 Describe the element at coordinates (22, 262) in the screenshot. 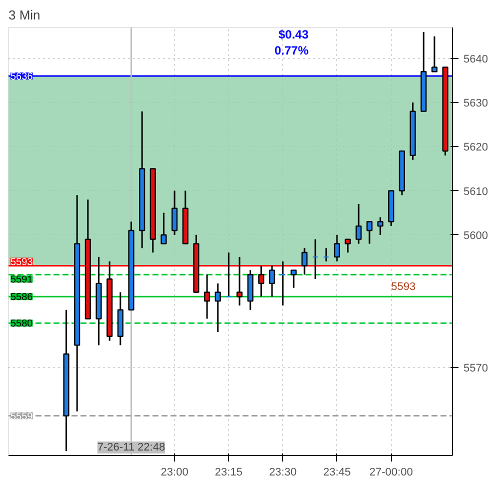

I see `band-label: 5593` at that location.